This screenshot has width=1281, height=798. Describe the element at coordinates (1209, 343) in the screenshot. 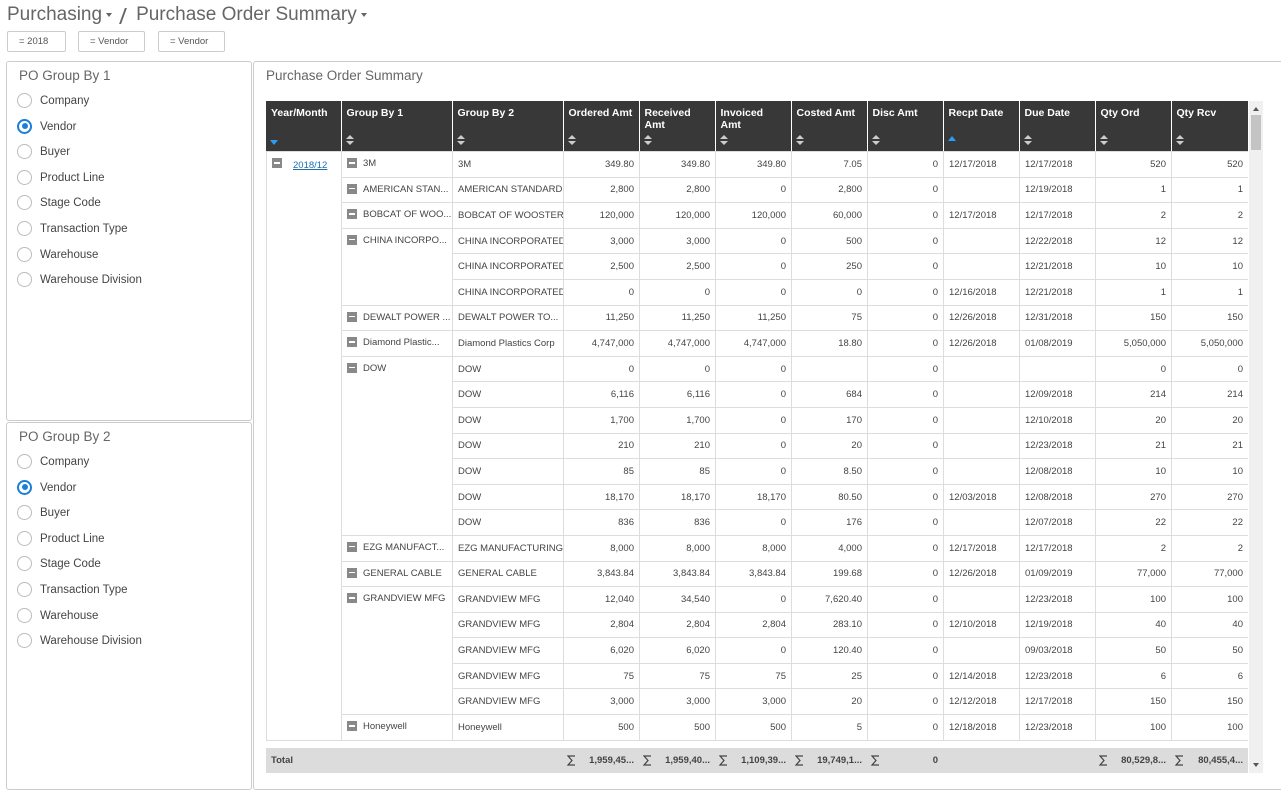

I see `cell: 5,050,000` at that location.